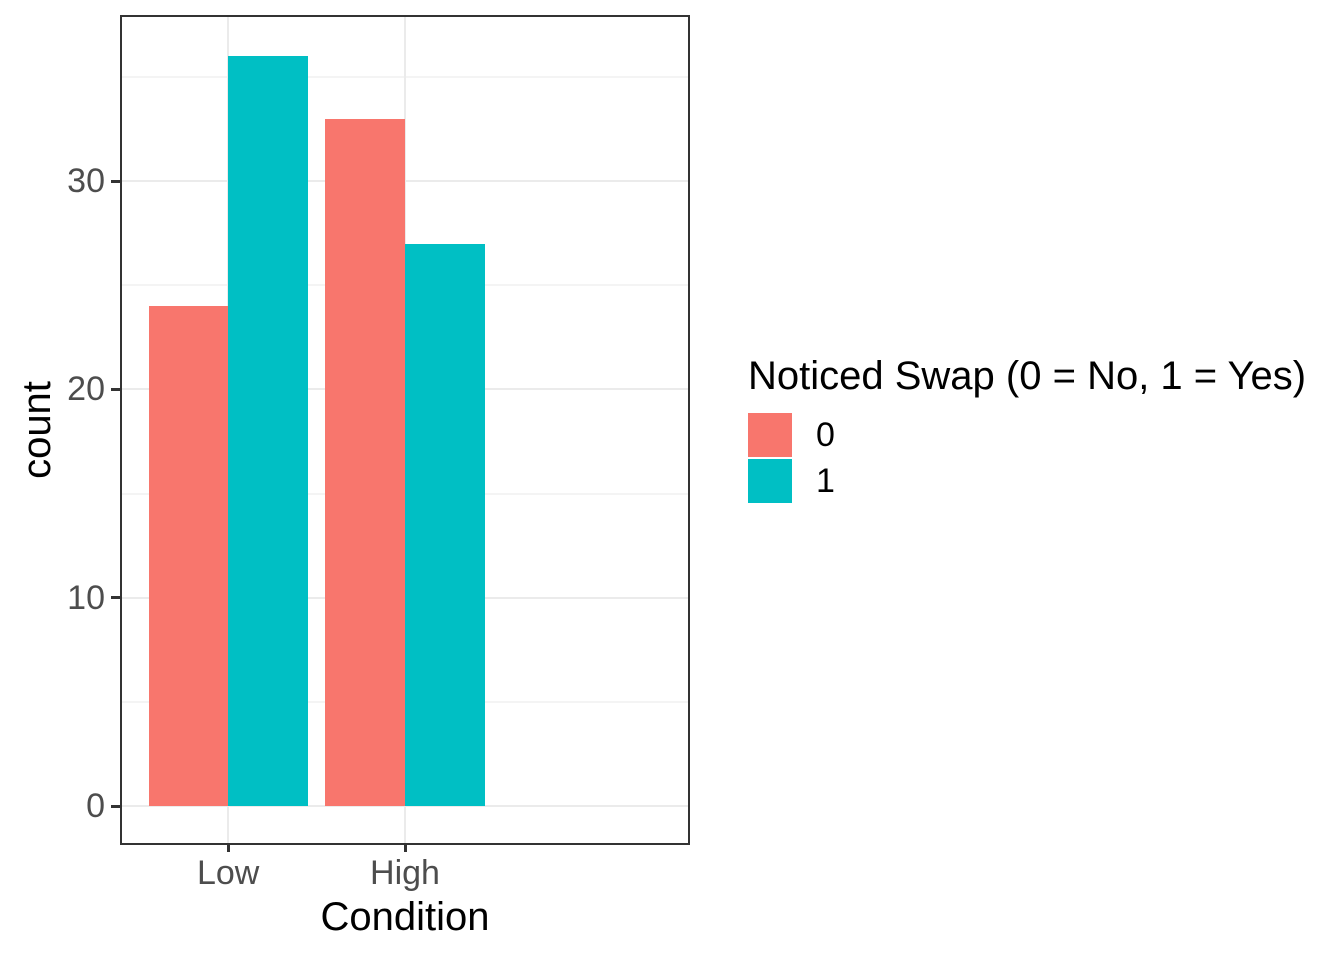  I want to click on legend-items: 0 1, so click(1043, 458).